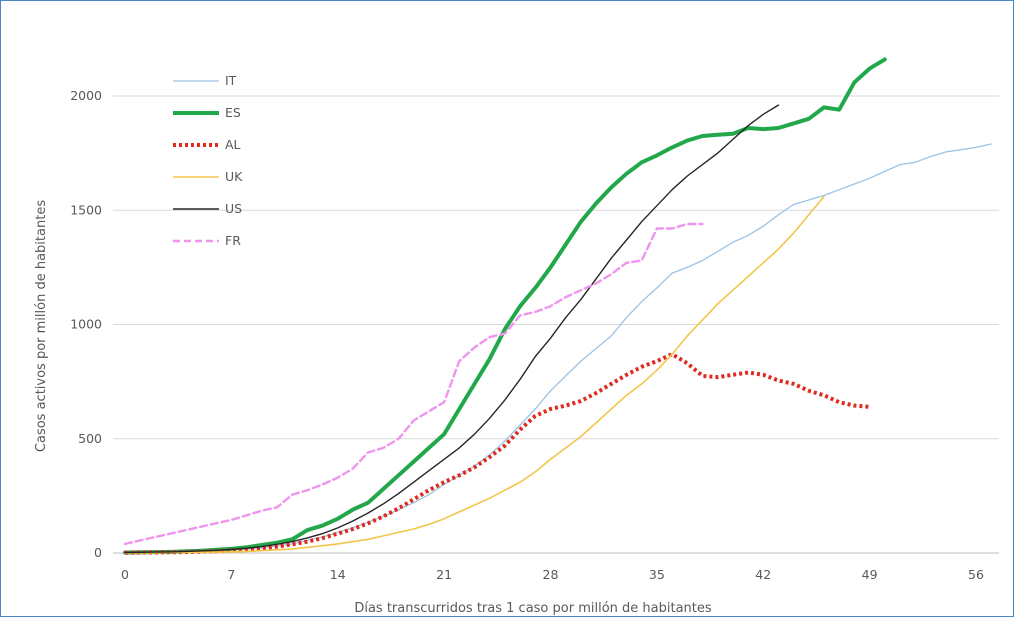  I want to click on x-tick-label: 21, so click(444, 574).